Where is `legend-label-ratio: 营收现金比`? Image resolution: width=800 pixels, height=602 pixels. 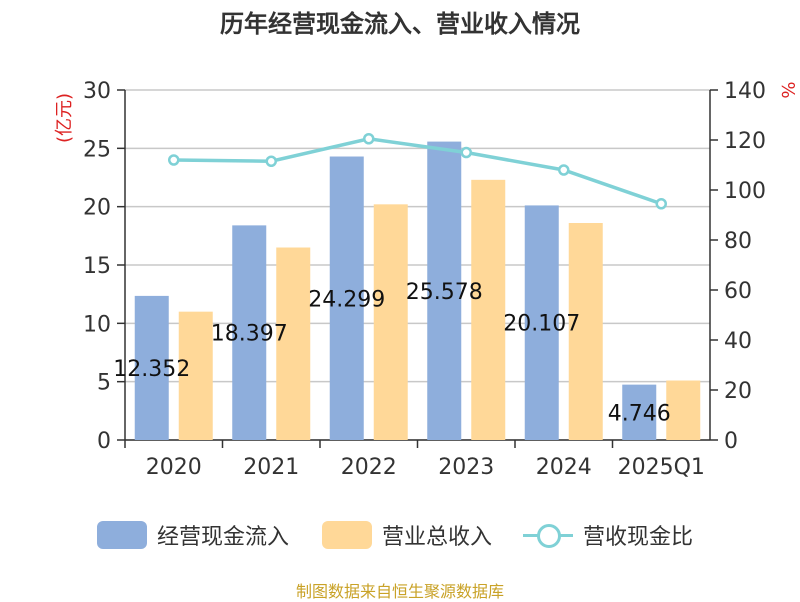 legend-label-ratio: 营收现金比 is located at coordinates (638, 537).